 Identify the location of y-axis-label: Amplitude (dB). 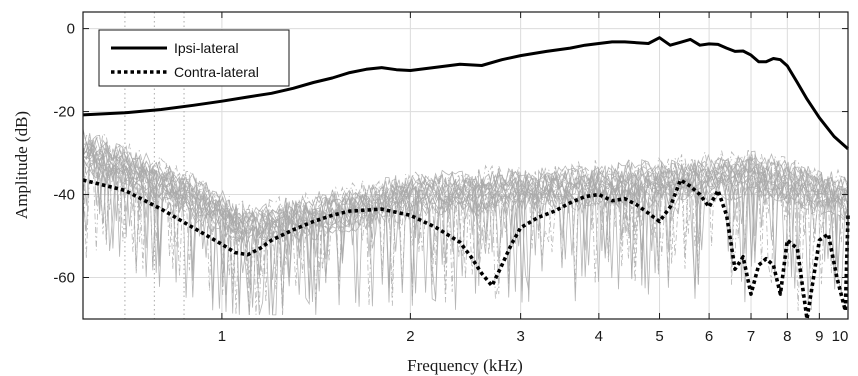
(21, 165).